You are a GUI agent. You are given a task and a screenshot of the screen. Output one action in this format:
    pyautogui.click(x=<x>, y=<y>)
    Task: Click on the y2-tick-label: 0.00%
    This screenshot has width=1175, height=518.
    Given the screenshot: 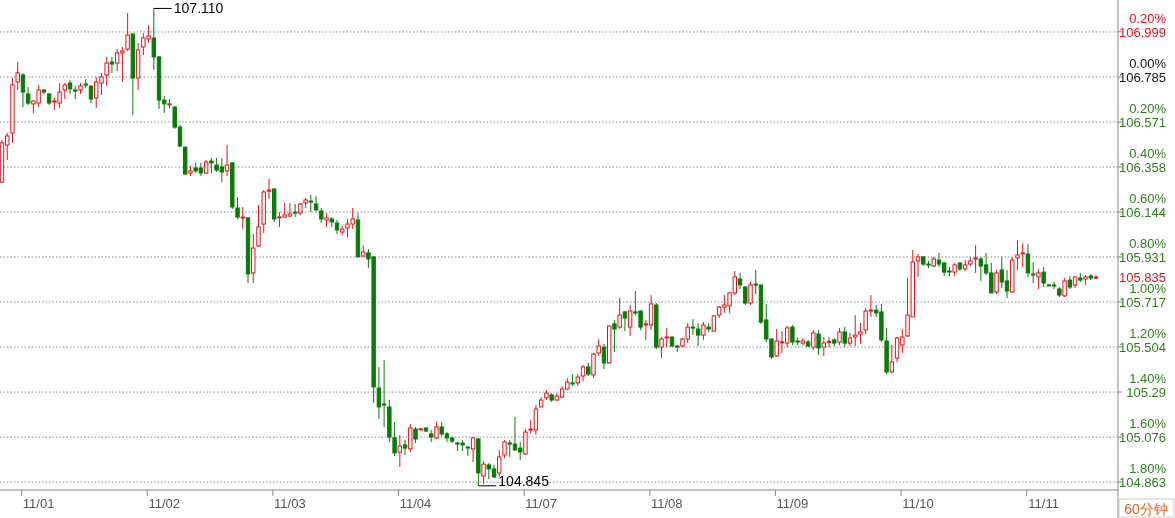 What is the action you would take?
    pyautogui.click(x=1148, y=63)
    